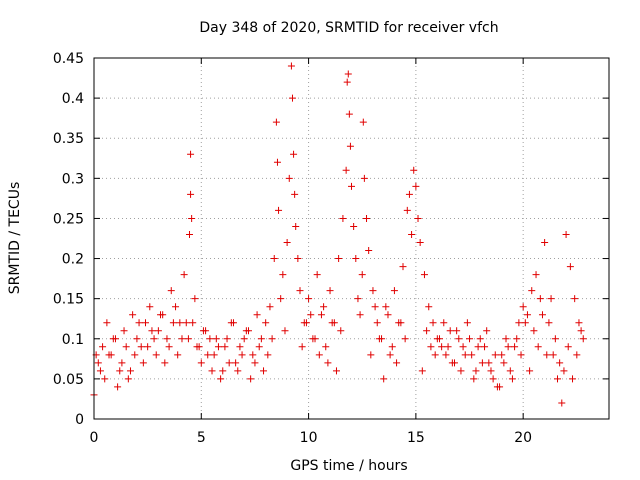  What do you see at coordinates (94, 438) in the screenshot?
I see `x-tick-label: 0` at bounding box center [94, 438].